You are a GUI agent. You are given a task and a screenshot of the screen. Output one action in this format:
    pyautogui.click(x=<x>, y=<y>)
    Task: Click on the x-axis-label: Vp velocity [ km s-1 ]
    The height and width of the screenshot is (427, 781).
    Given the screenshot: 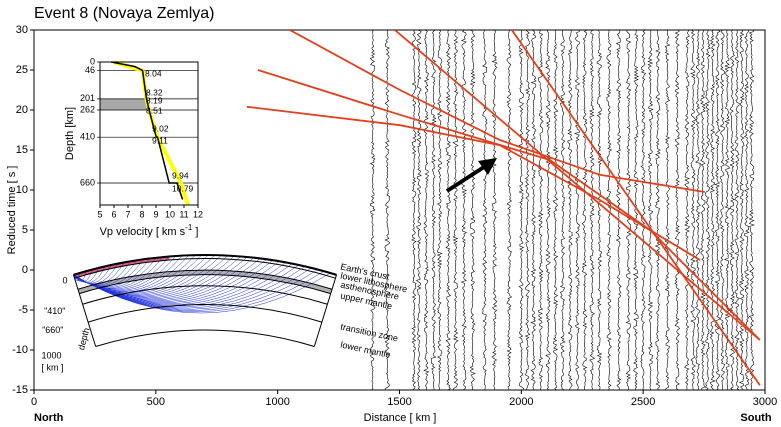 What is the action you would take?
    pyautogui.click(x=149, y=230)
    